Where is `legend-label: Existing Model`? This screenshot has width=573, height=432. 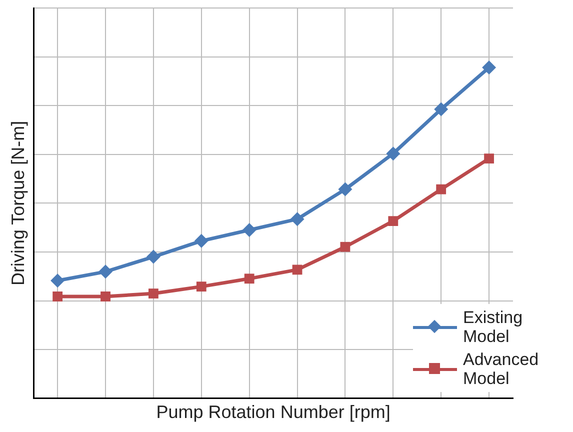
legend-label: Existing Model is located at coordinates (493, 327).